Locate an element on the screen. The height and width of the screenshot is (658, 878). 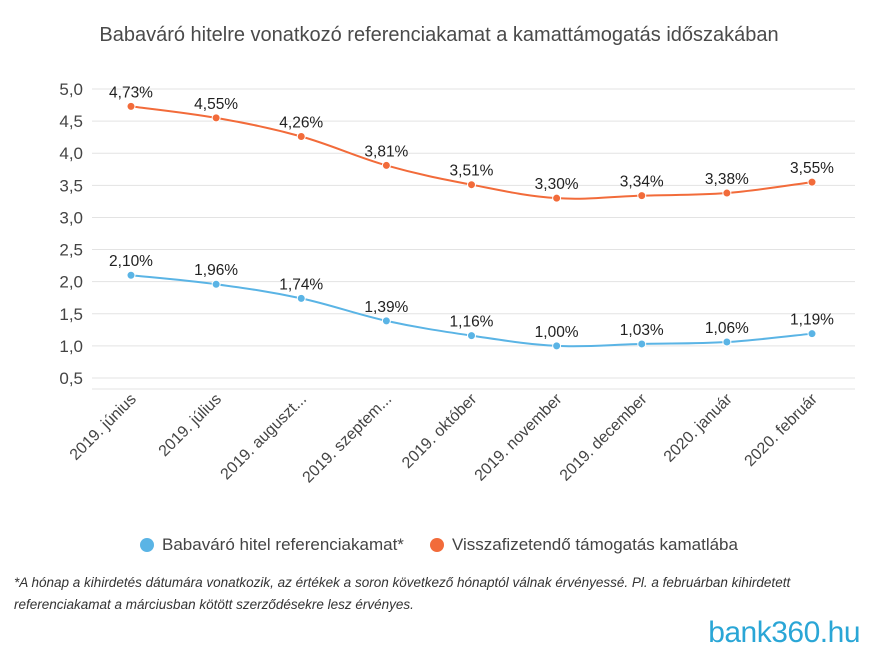
data-label: 4,26% is located at coordinates (301, 123).